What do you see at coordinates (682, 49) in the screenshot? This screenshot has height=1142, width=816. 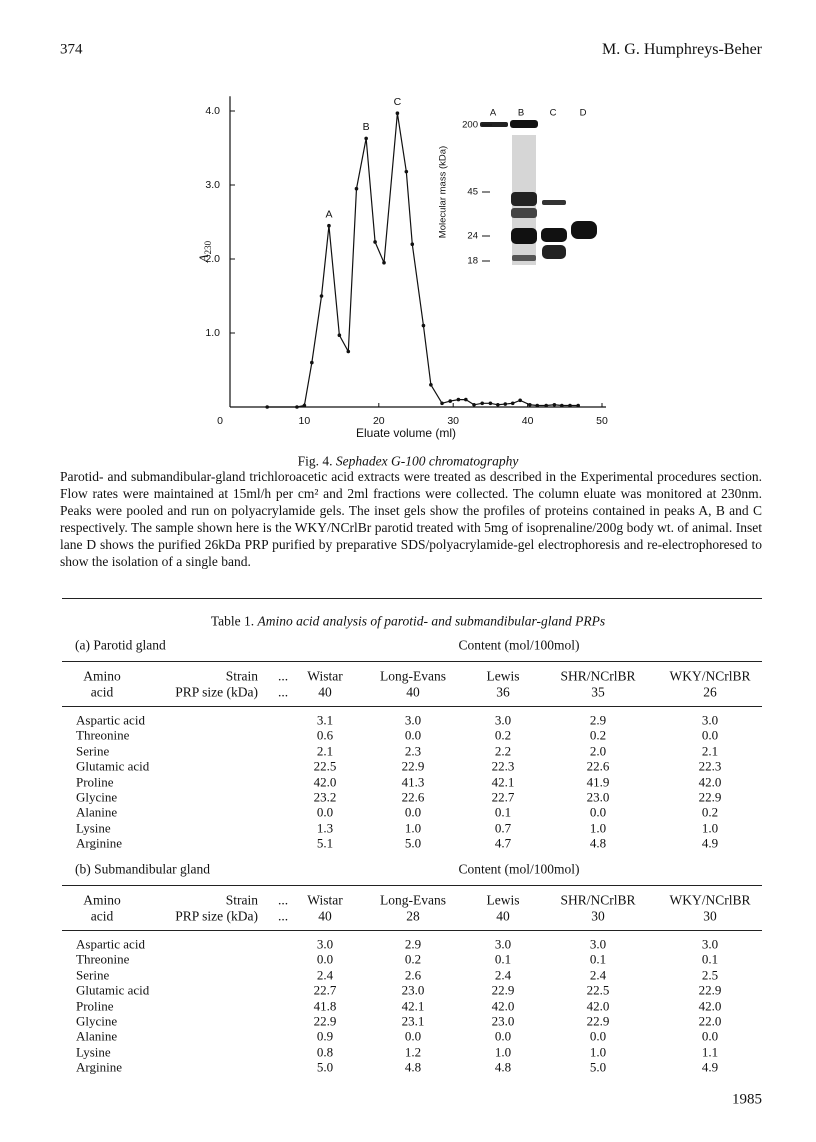 I see `author: M. G. Humphreys-Beher` at bounding box center [682, 49].